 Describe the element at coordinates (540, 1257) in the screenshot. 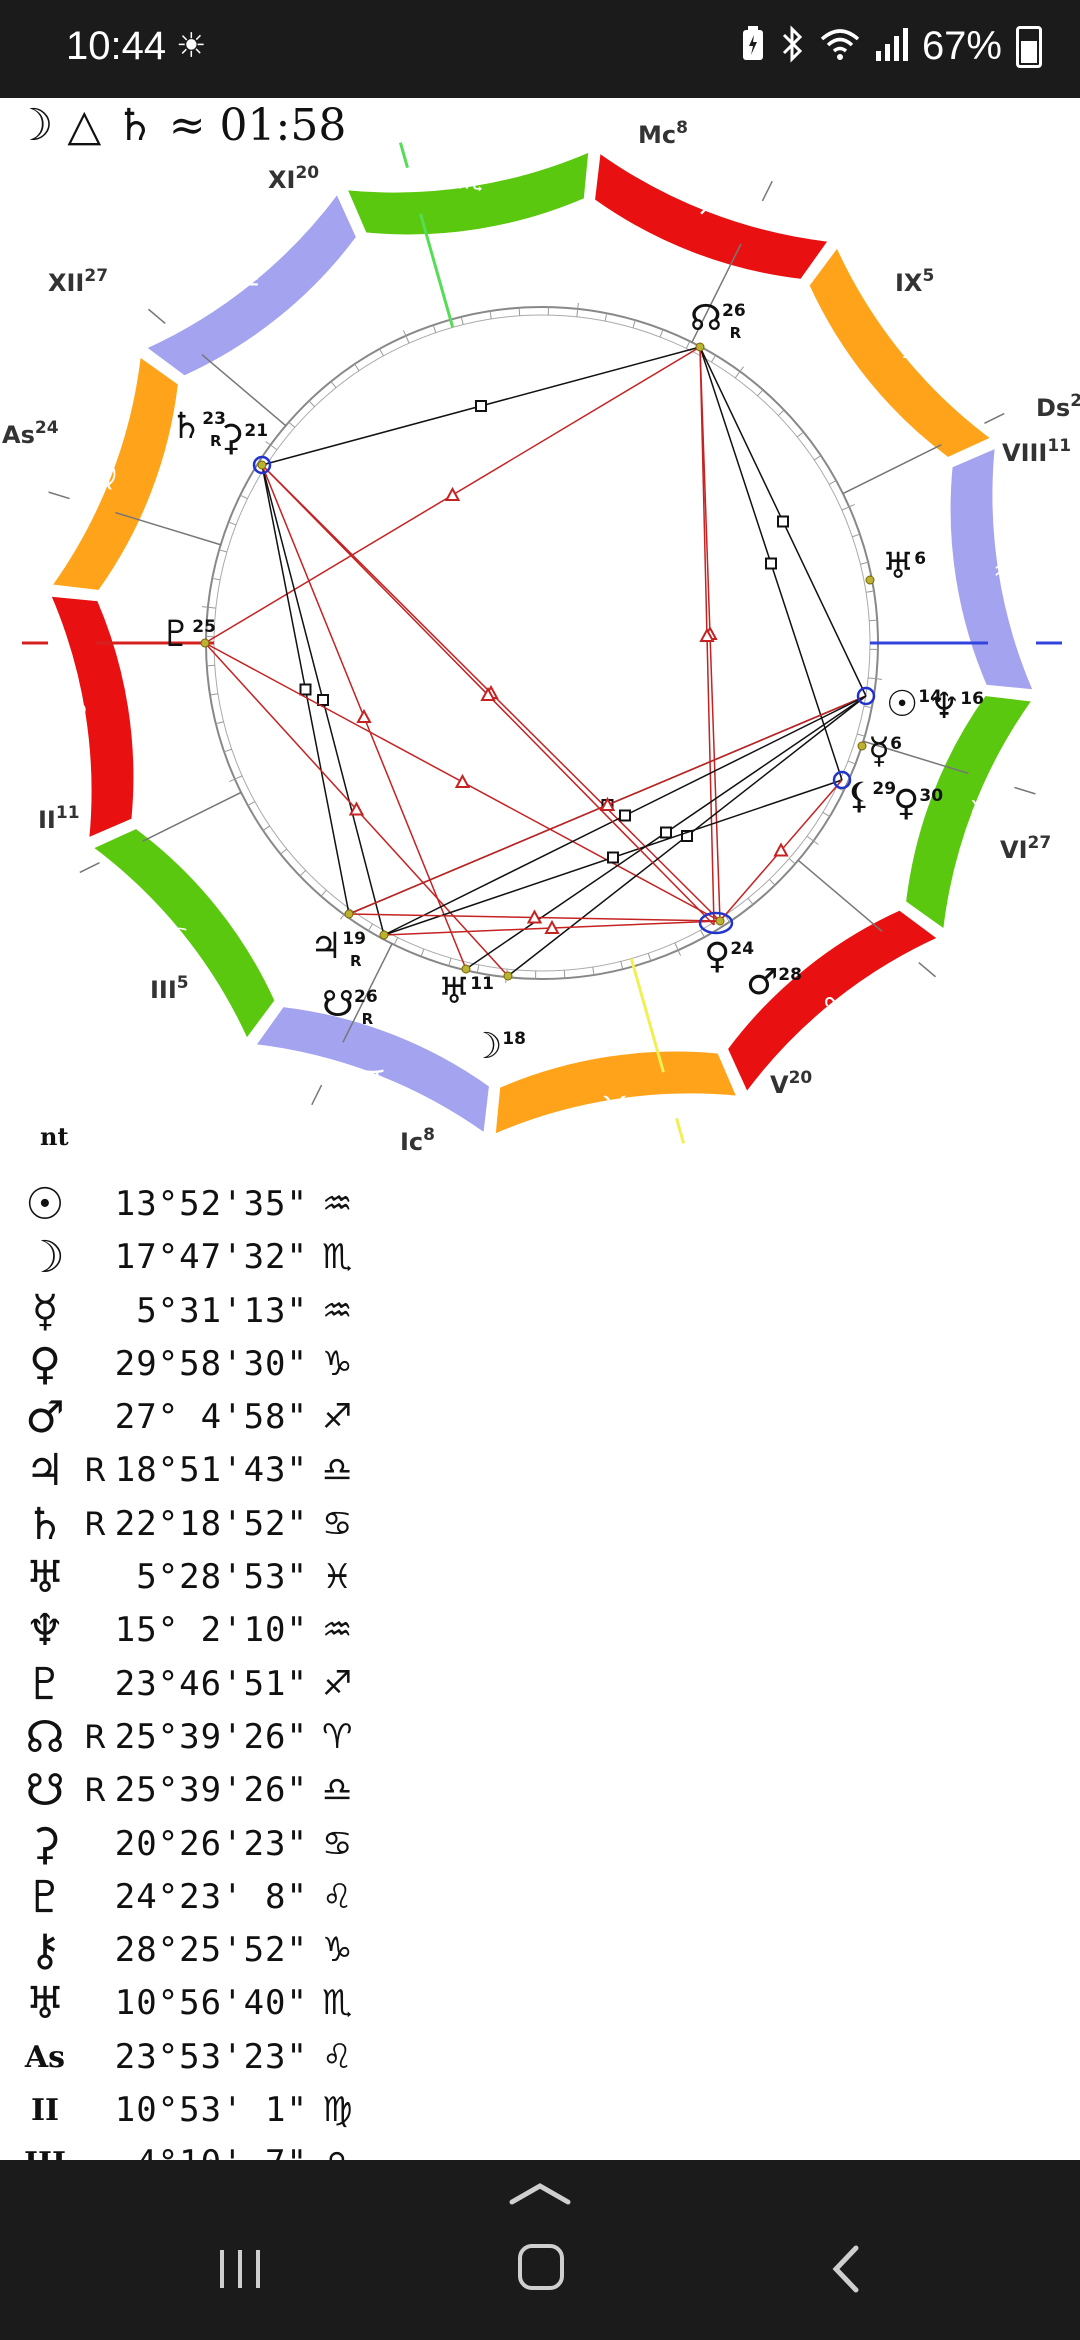

I see `position-row: ☽ 17°47'32" ♏` at that location.